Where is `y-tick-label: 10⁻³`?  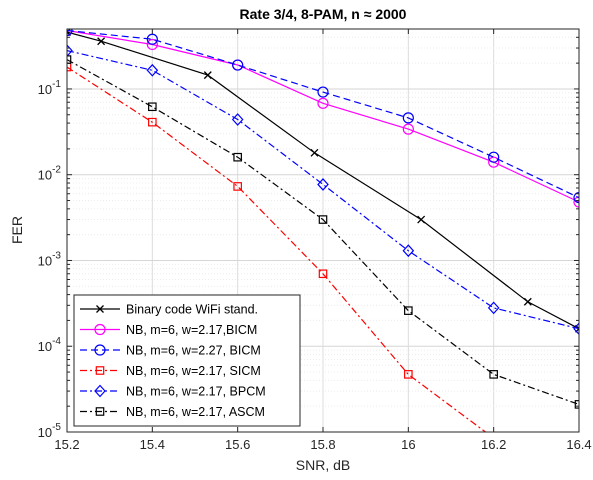
y-tick-label: 10⁻³ is located at coordinates (50, 259).